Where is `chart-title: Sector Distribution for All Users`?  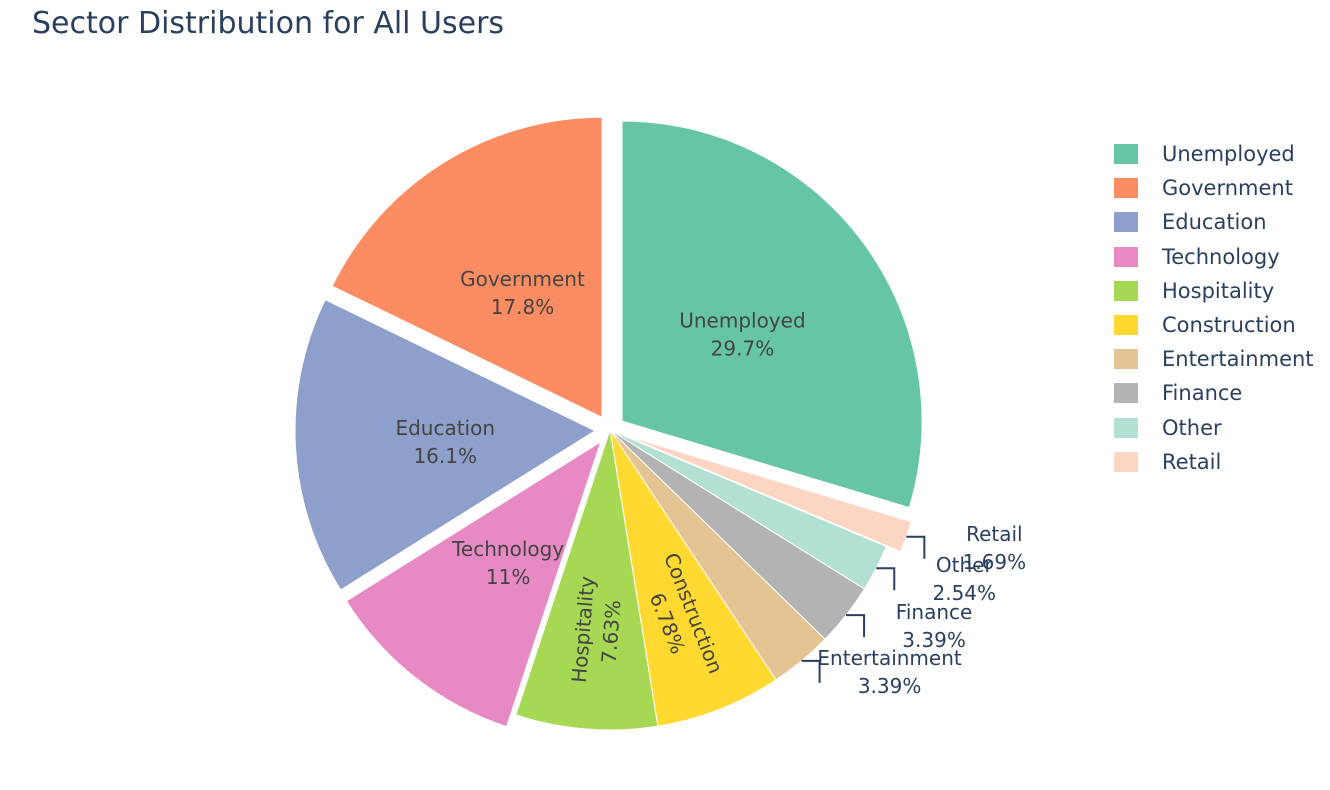
chart-title: Sector Distribution for All Users is located at coordinates (268, 23).